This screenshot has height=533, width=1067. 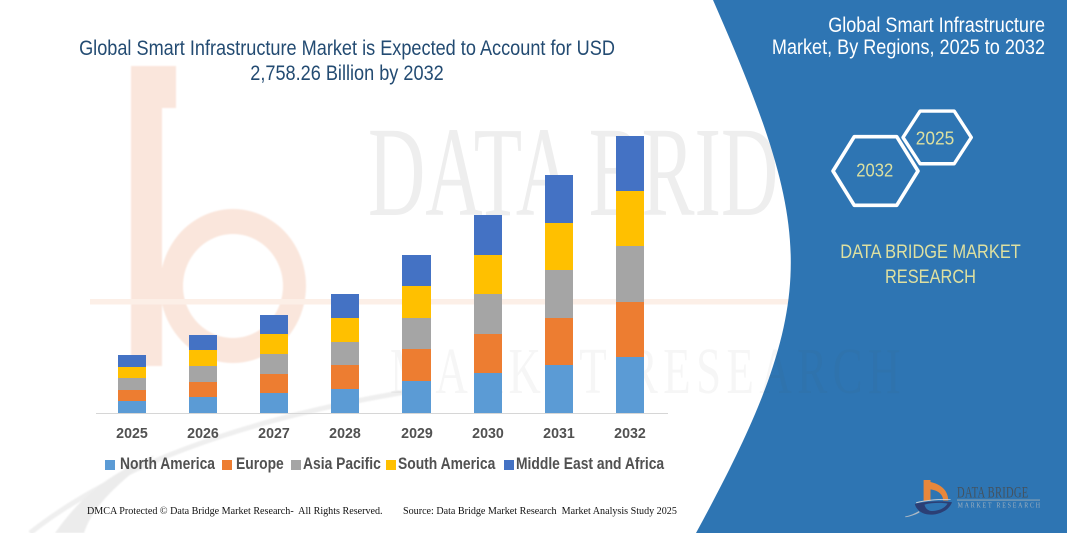 I want to click on svg-text: MARKET RESEARCH, so click(x=1000, y=505).